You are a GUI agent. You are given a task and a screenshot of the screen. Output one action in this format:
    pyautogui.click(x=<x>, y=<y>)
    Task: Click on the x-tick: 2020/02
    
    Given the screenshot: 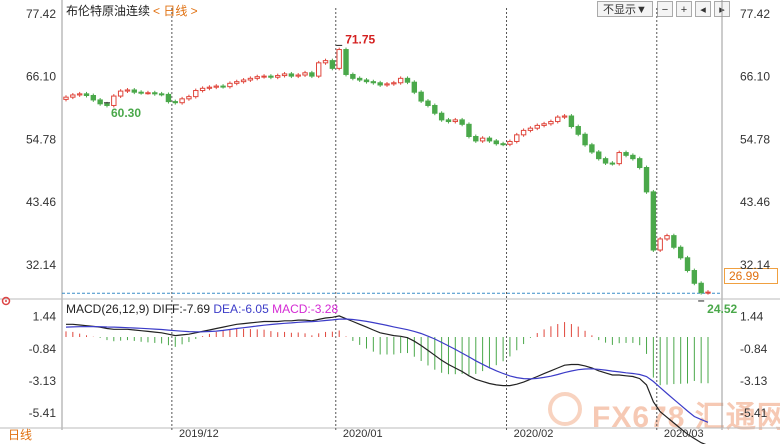 What is the action you would take?
    pyautogui.click(x=534, y=434)
    